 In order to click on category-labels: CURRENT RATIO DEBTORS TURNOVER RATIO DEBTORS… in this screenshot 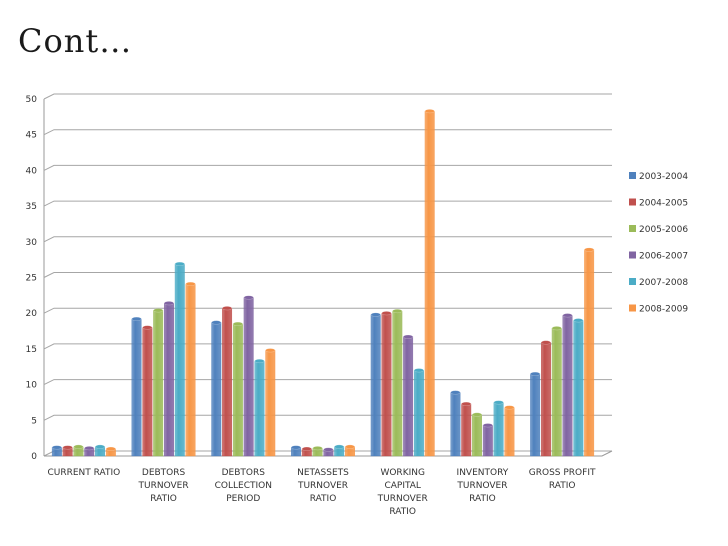, I will do `click(321, 492)`.